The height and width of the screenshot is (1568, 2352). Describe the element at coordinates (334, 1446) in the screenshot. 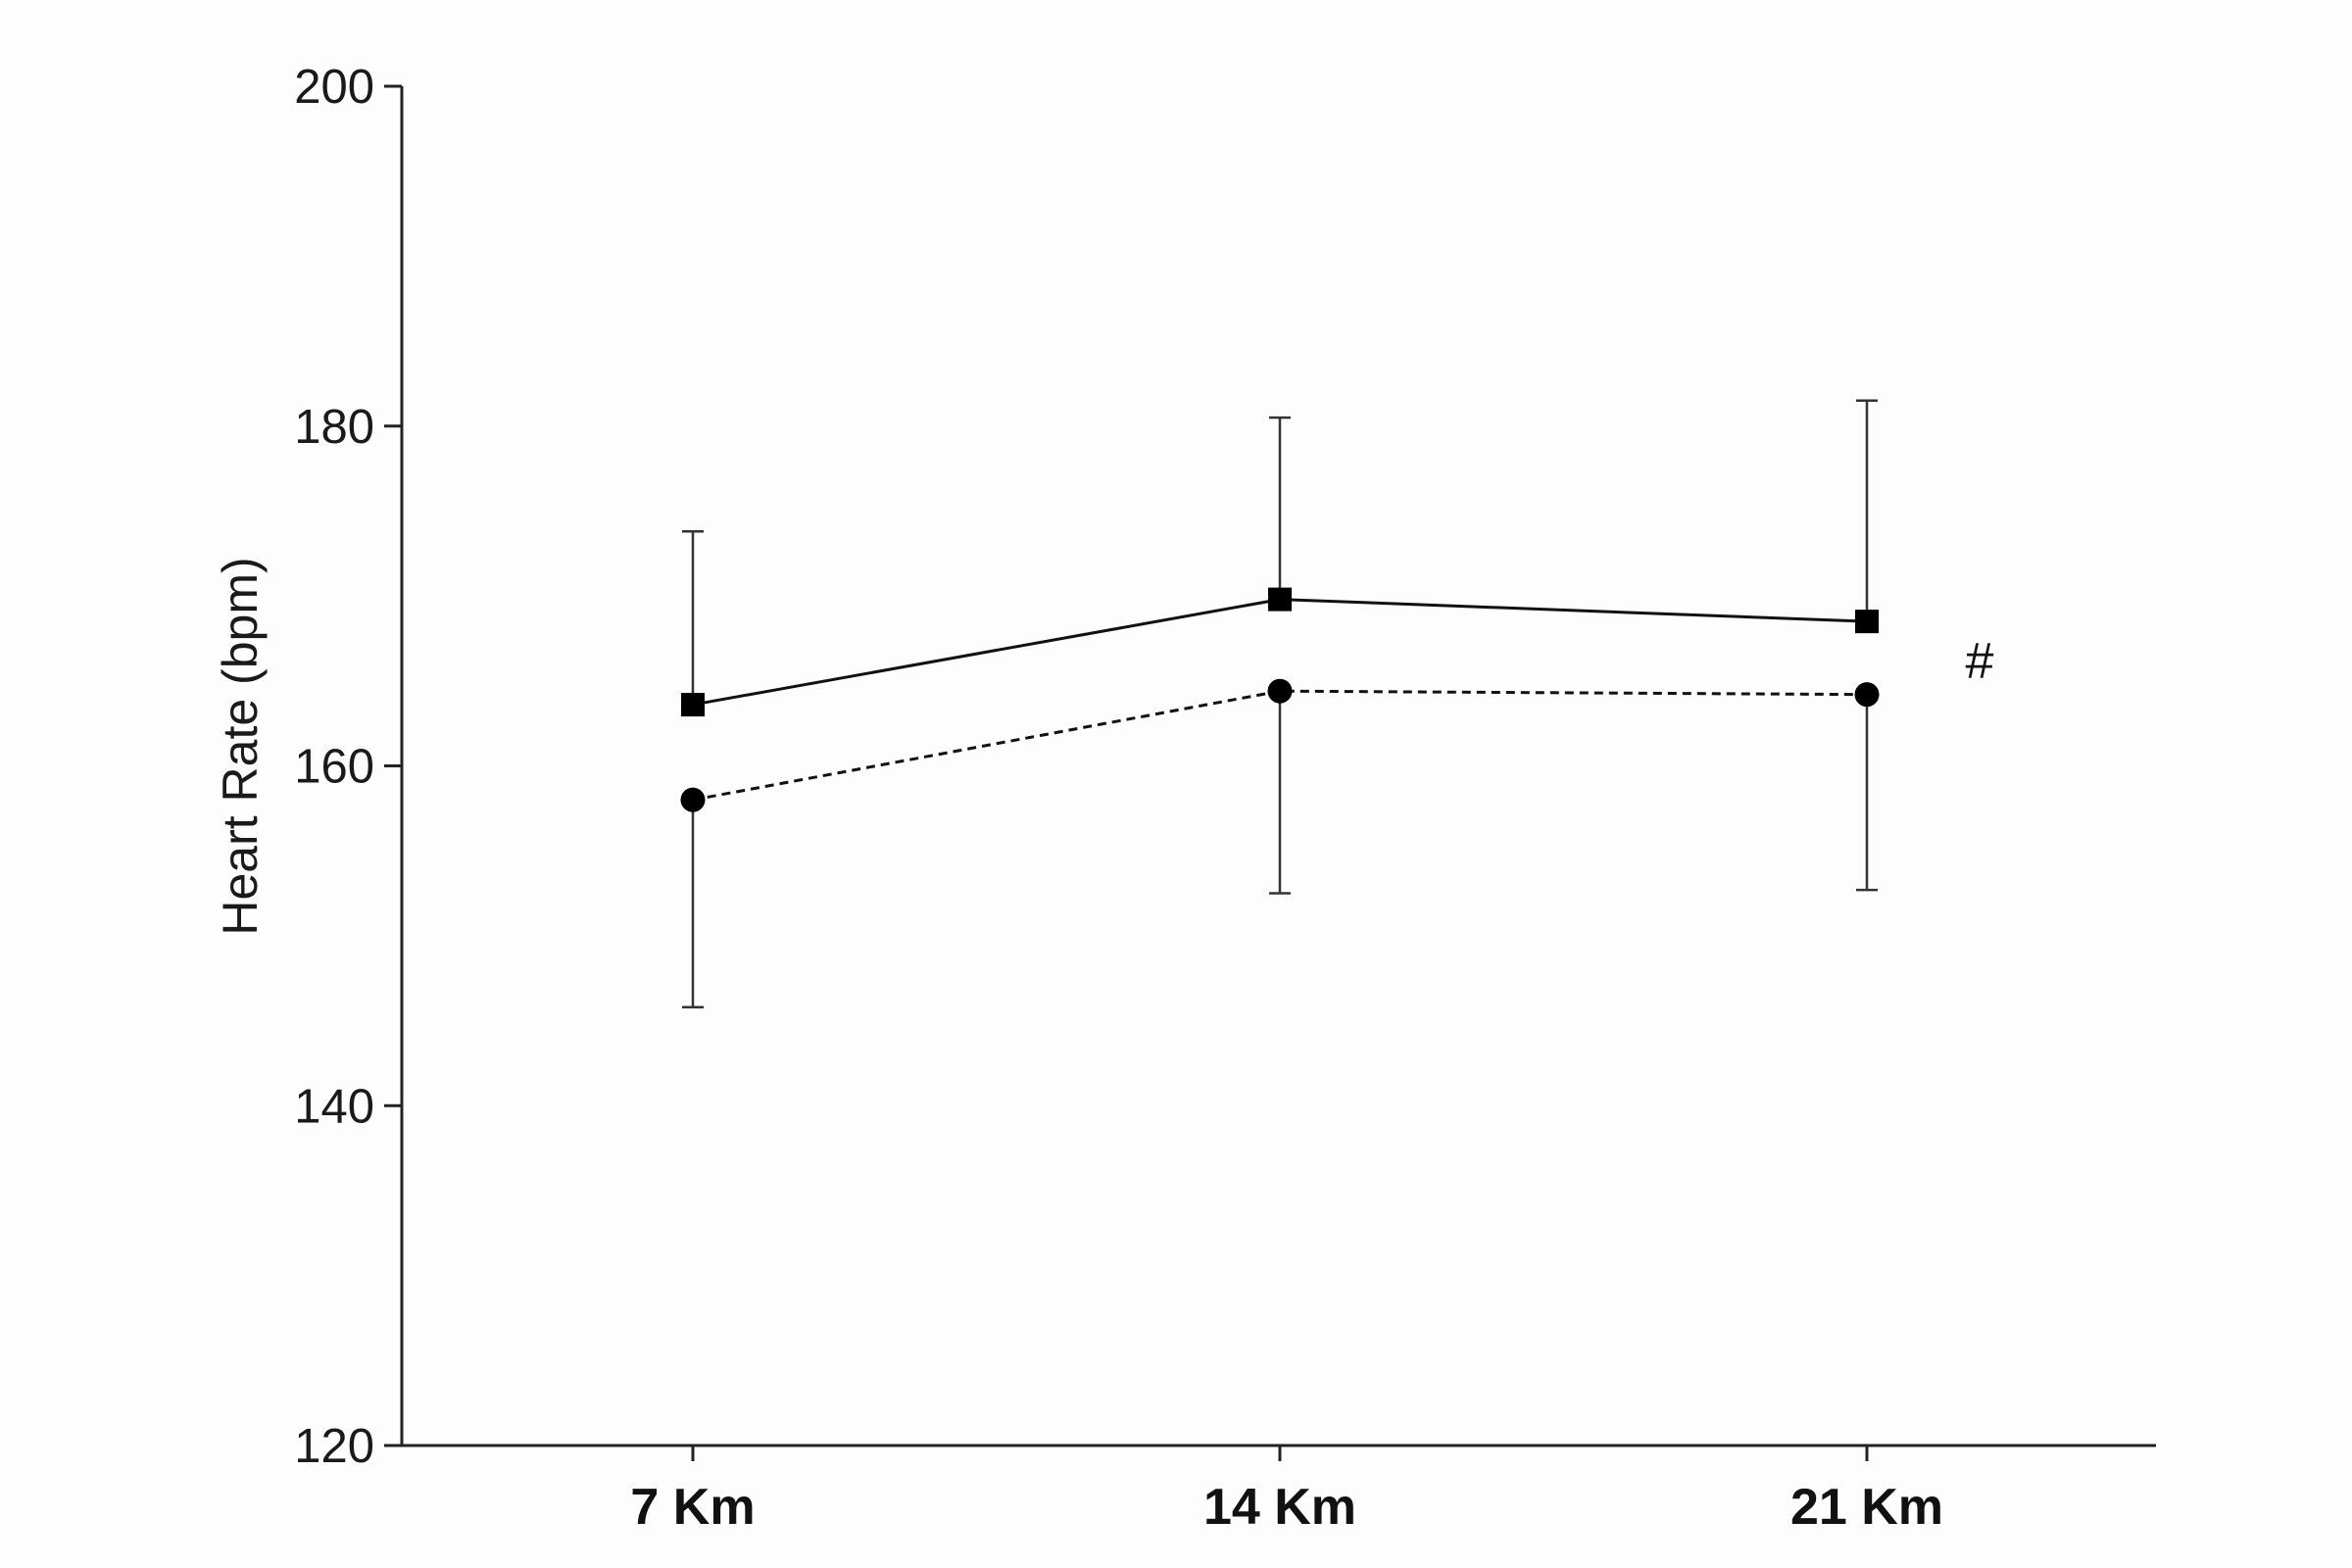

I see `y-tick-label: 120` at that location.